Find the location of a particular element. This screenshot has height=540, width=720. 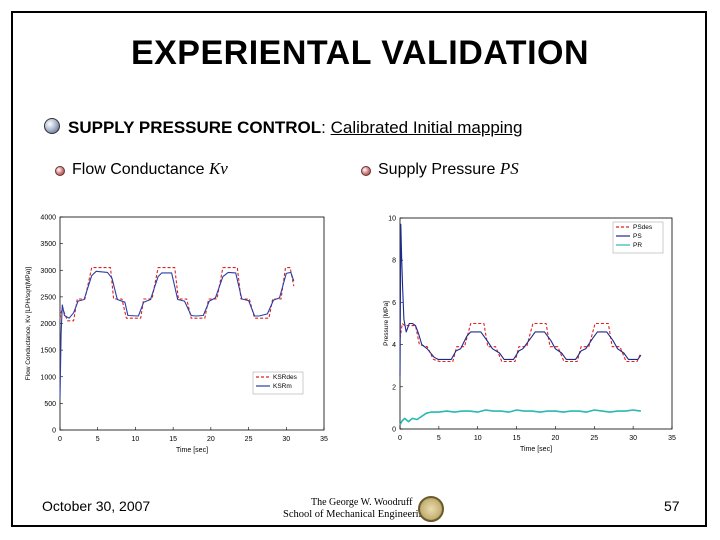

y-tick-label: 8 is located at coordinates (394, 261).